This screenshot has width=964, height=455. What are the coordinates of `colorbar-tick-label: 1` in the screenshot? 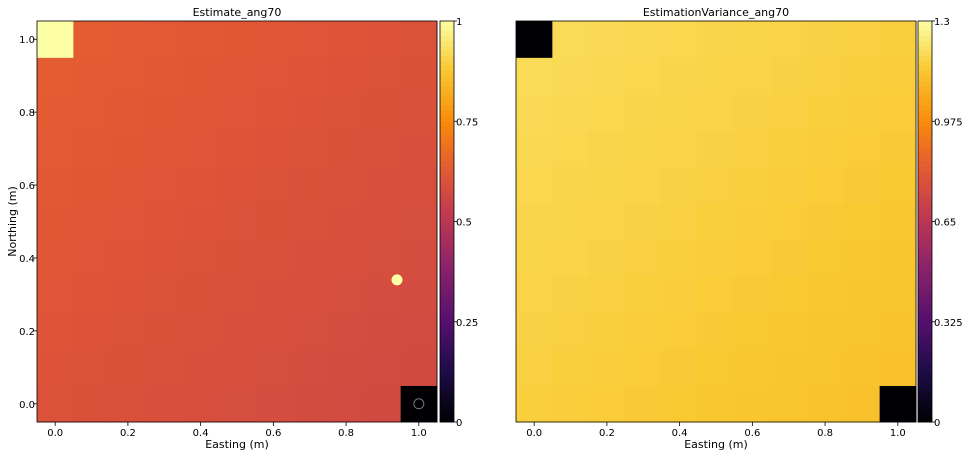 It's located at (459, 22).